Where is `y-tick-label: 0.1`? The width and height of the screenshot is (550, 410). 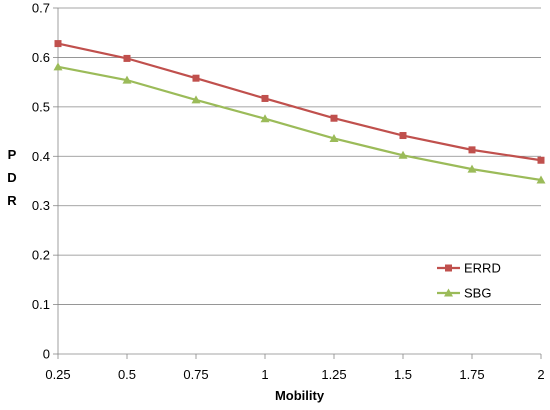
y-tick-label: 0.1 is located at coordinates (41, 304).